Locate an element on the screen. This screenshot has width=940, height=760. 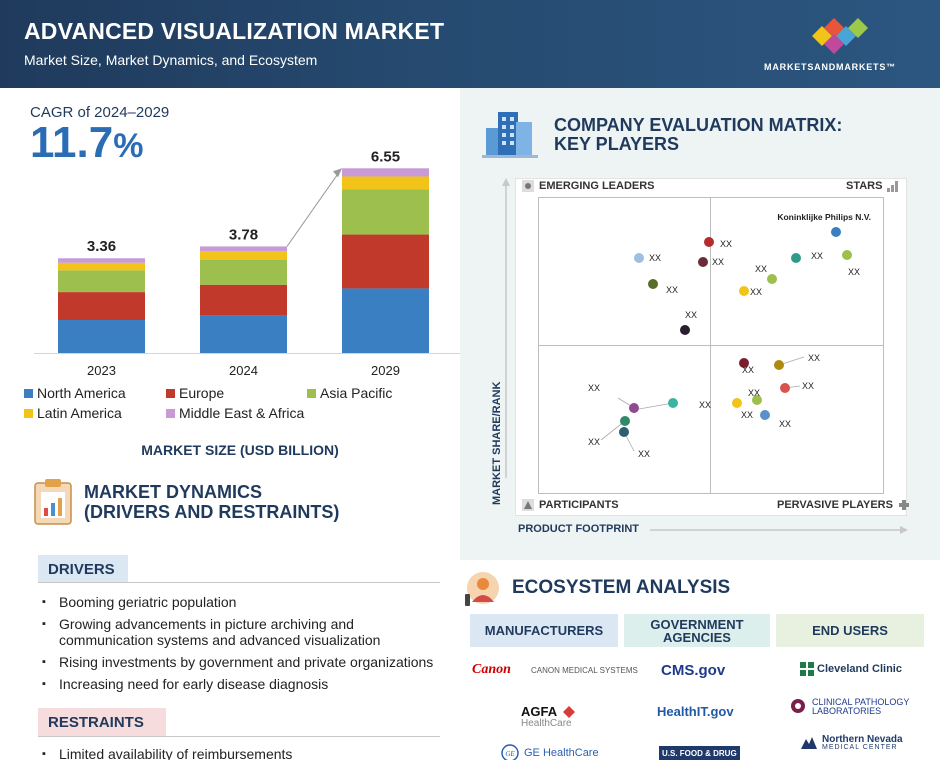
growth-arrowhead is located at coordinates (337, 173).